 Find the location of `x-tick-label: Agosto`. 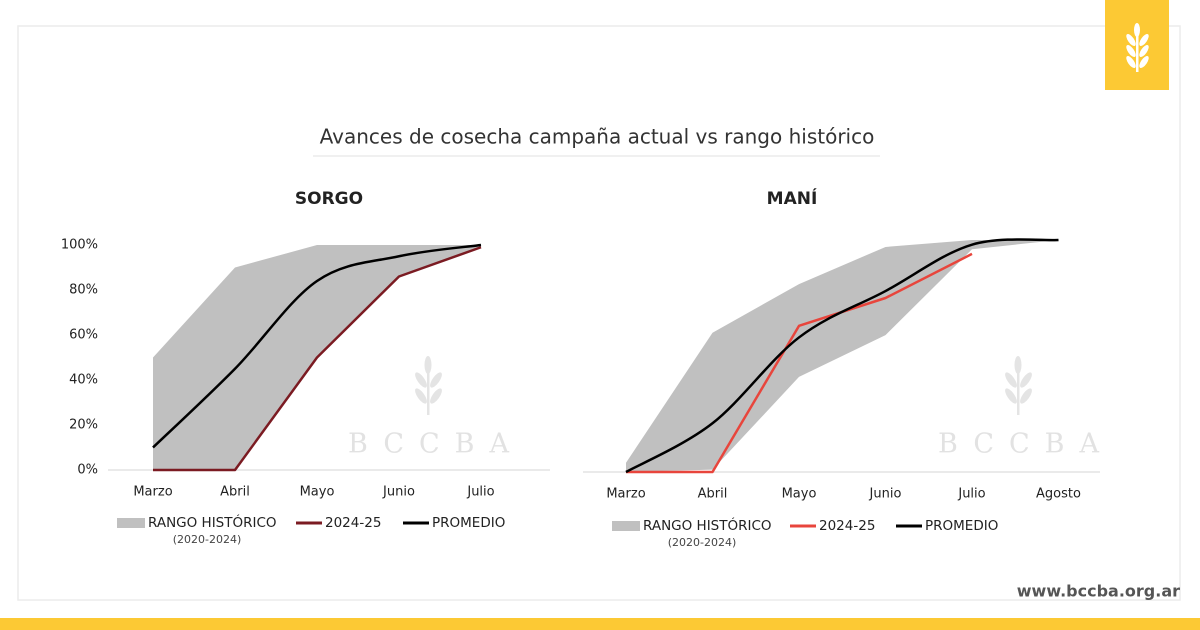

x-tick-label: Agosto is located at coordinates (1058, 494).